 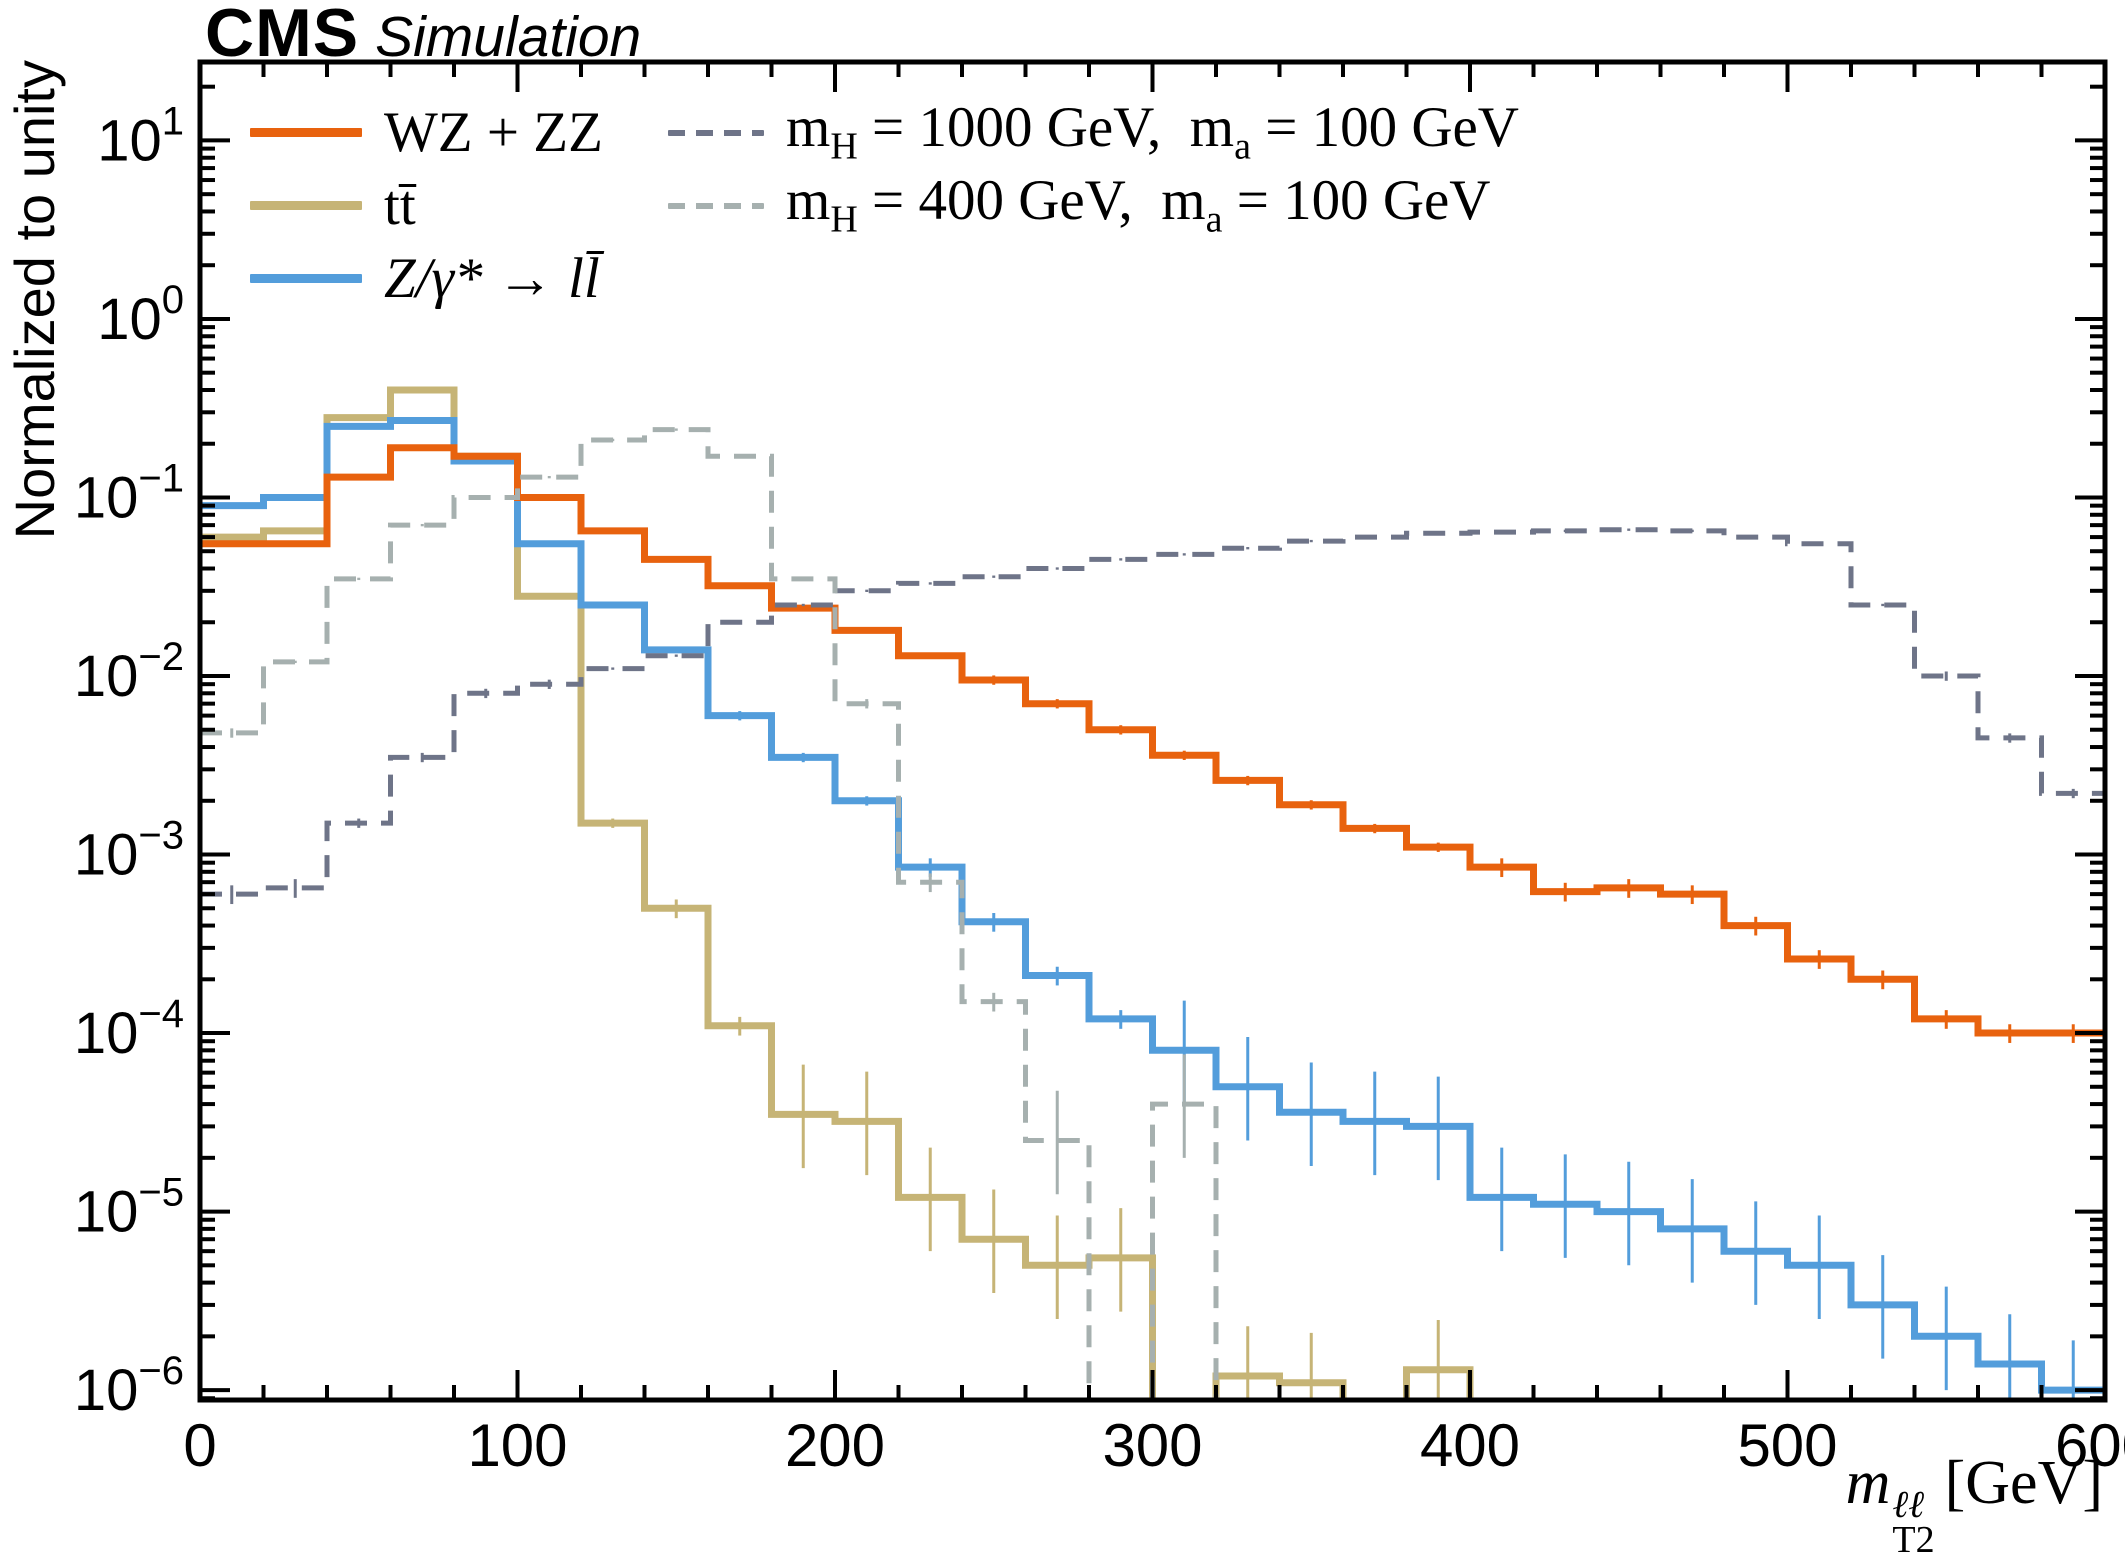 What do you see at coordinates (1868, 1483) in the screenshot?
I see `x-axis-symbol: m` at bounding box center [1868, 1483].